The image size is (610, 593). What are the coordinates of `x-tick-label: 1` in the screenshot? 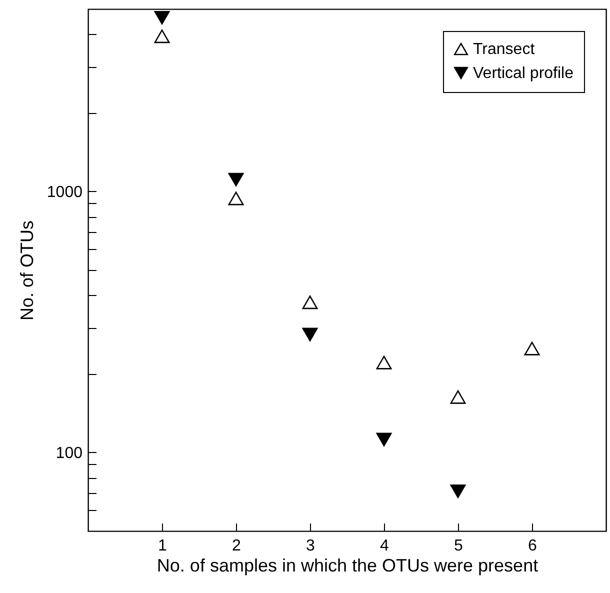 It's located at (163, 546).